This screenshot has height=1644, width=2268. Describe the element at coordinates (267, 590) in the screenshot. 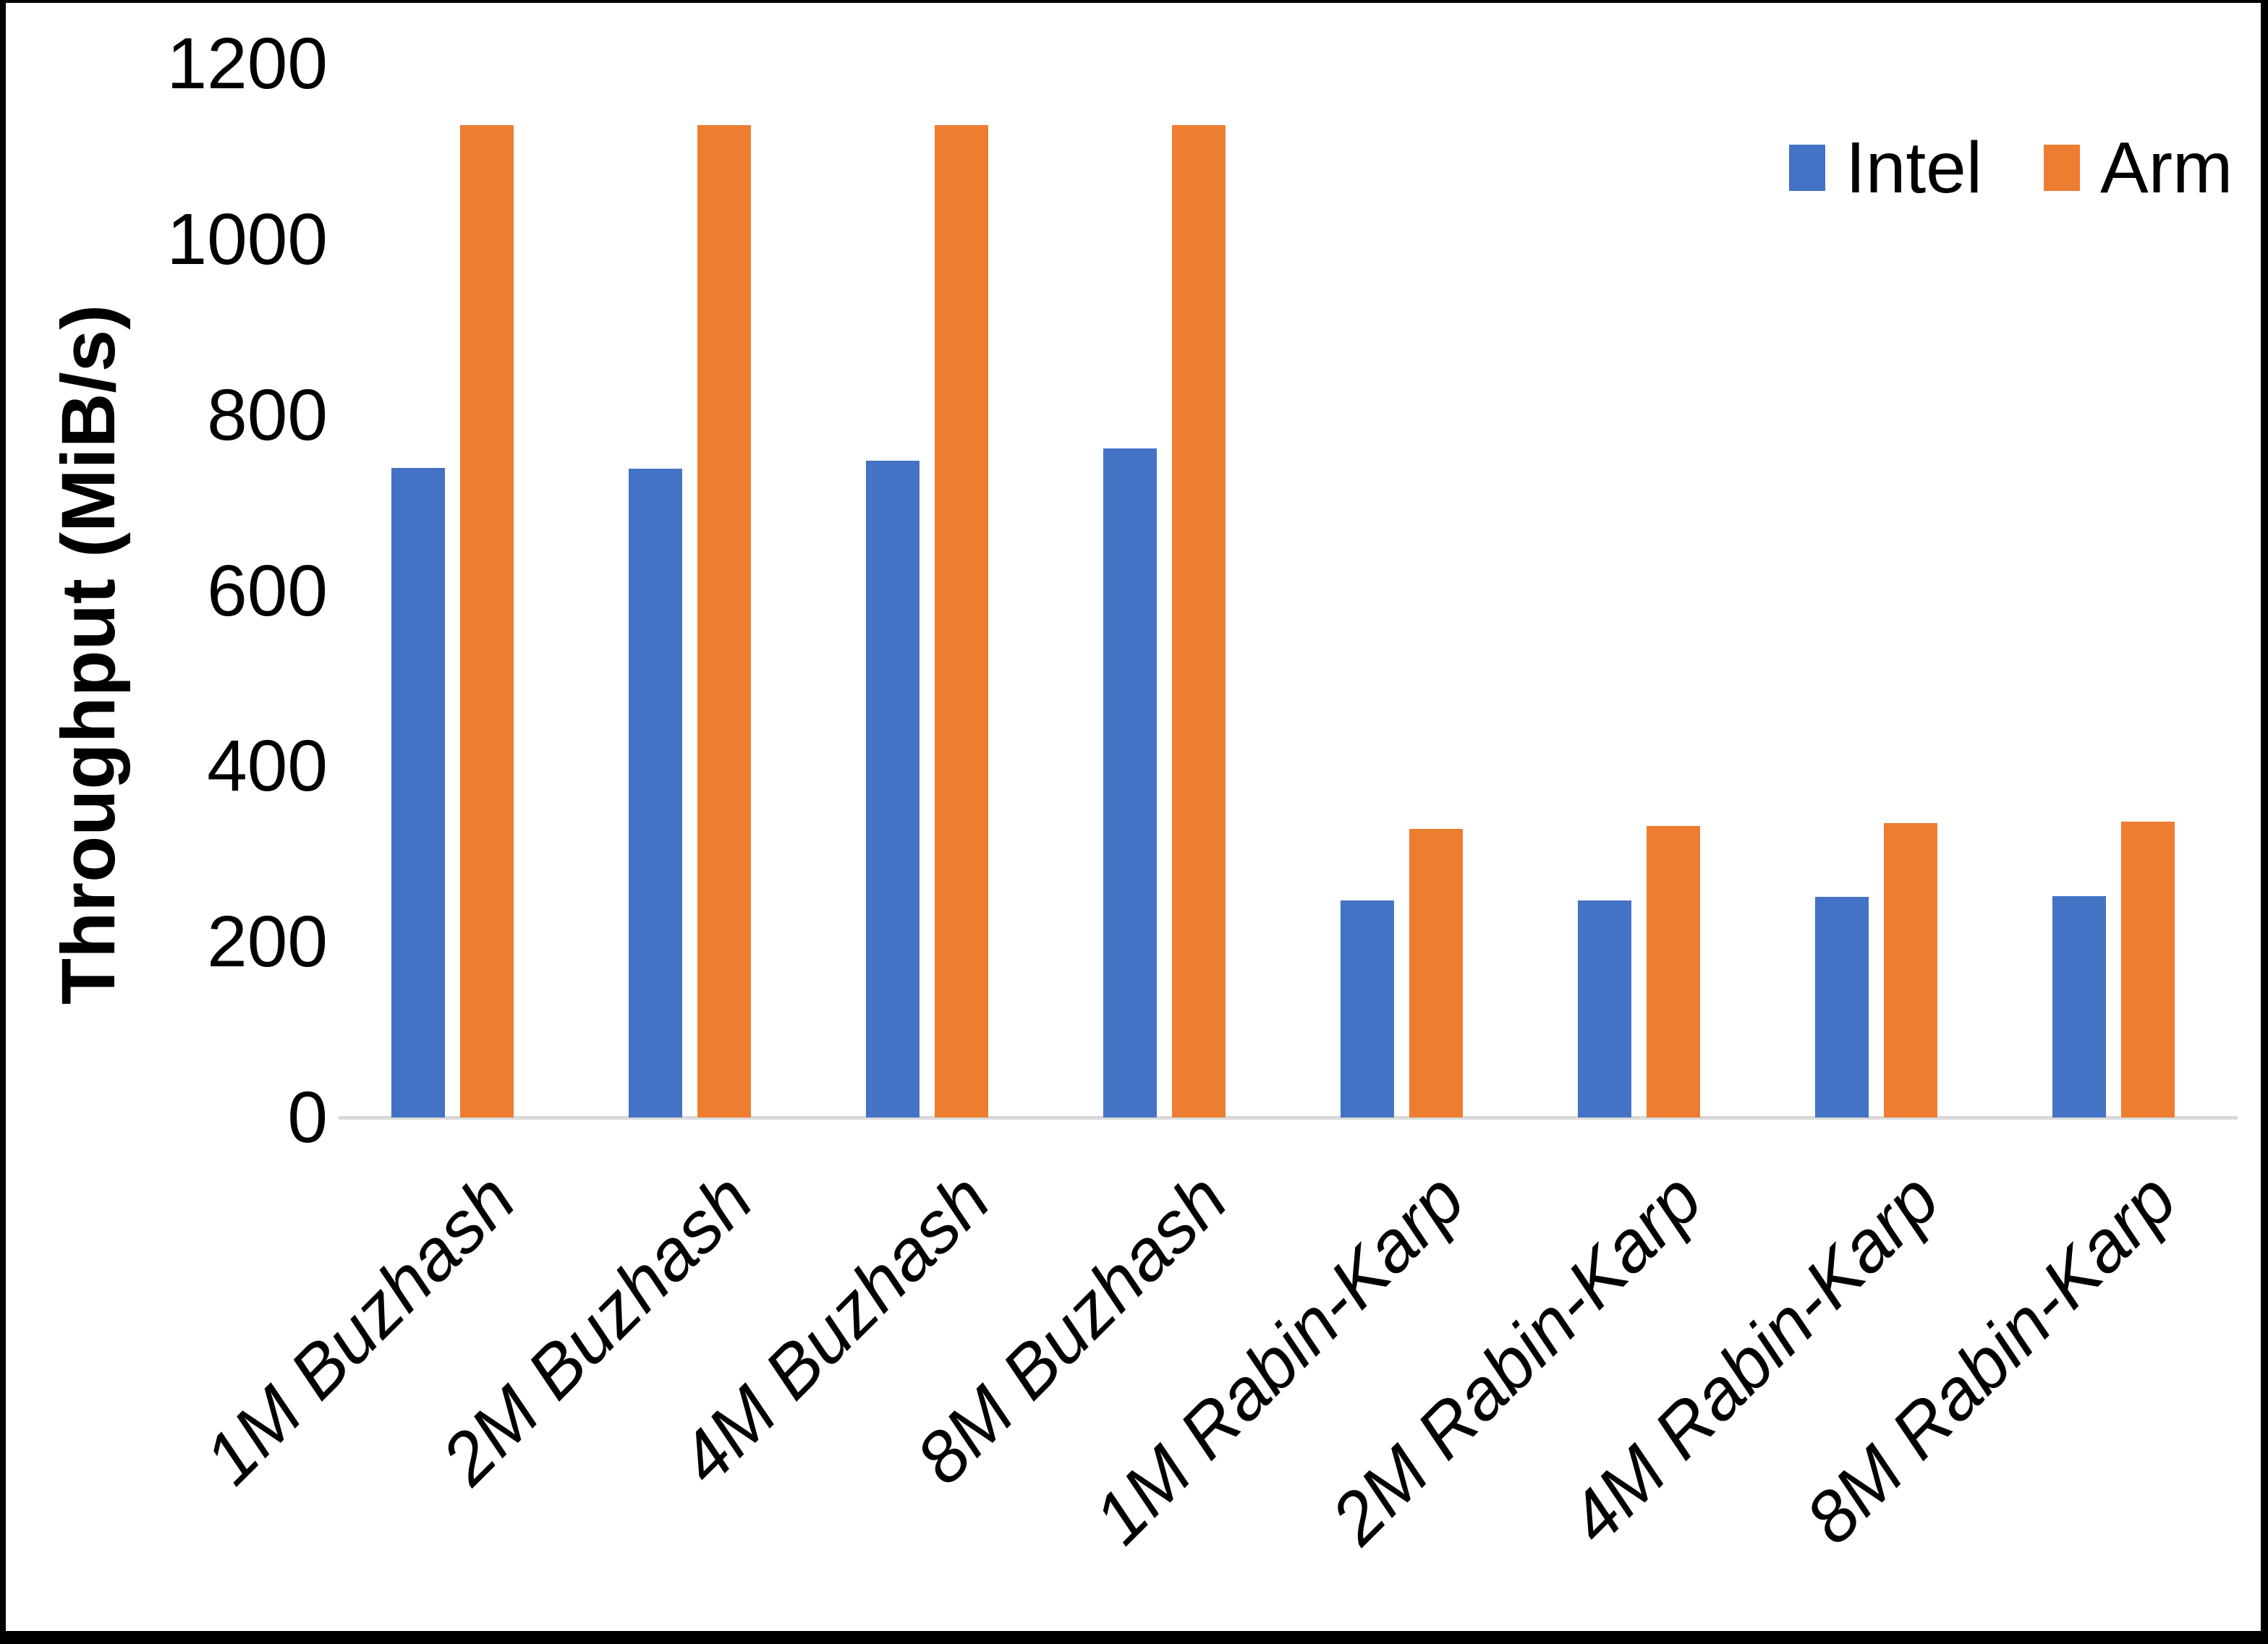

I see `y-tick-label-600: 600` at that location.